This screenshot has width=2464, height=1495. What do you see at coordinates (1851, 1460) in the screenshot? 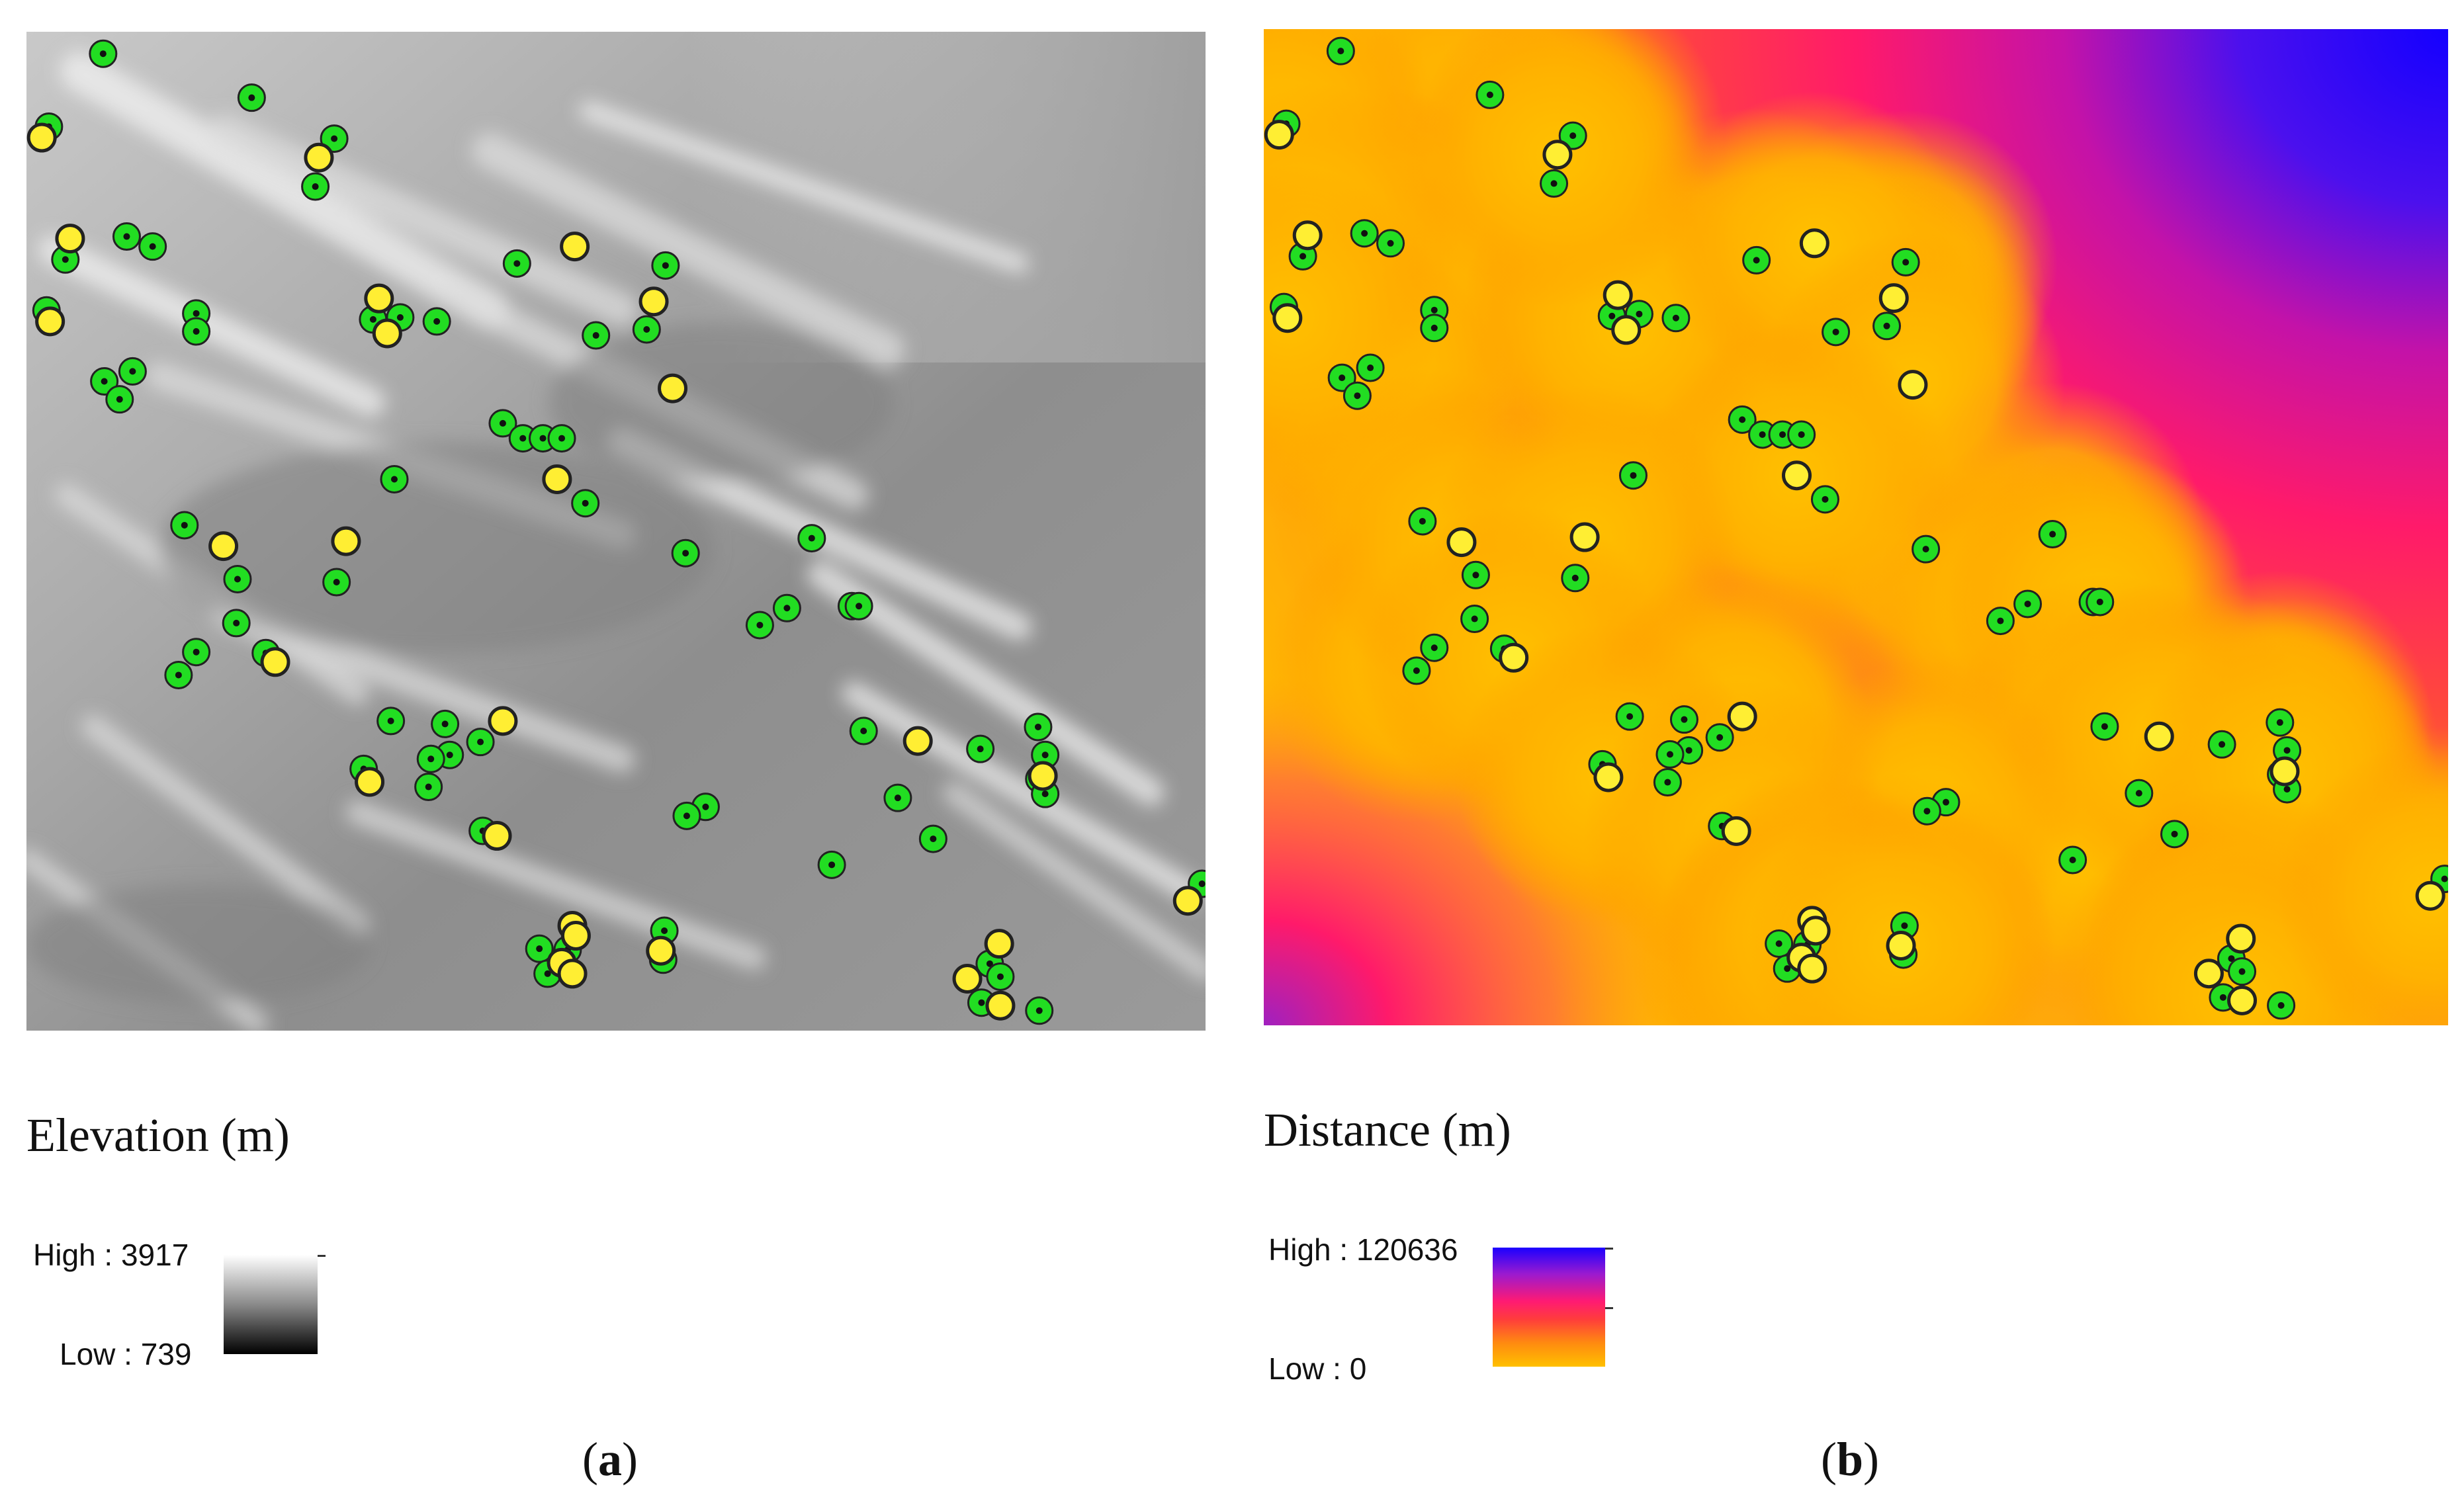
I see `caption-b: (b)` at bounding box center [1851, 1460].